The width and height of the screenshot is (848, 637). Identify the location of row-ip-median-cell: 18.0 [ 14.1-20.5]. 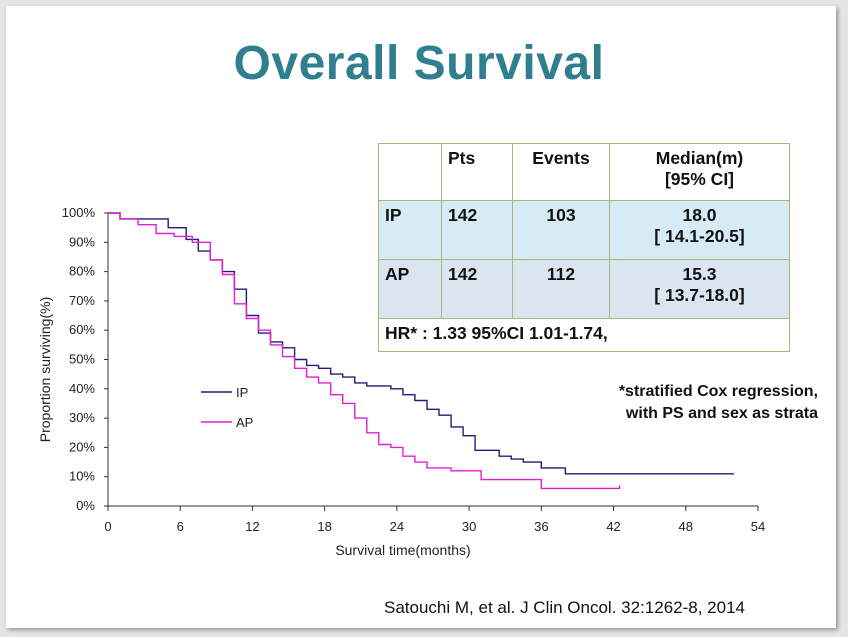
(699, 230).